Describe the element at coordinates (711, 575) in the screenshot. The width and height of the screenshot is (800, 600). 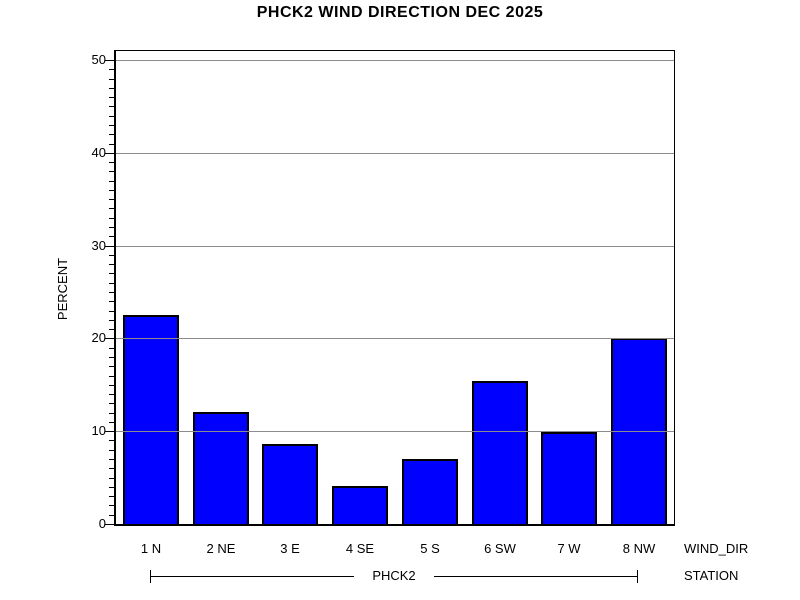
I see `station-axis-title: STATION` at that location.